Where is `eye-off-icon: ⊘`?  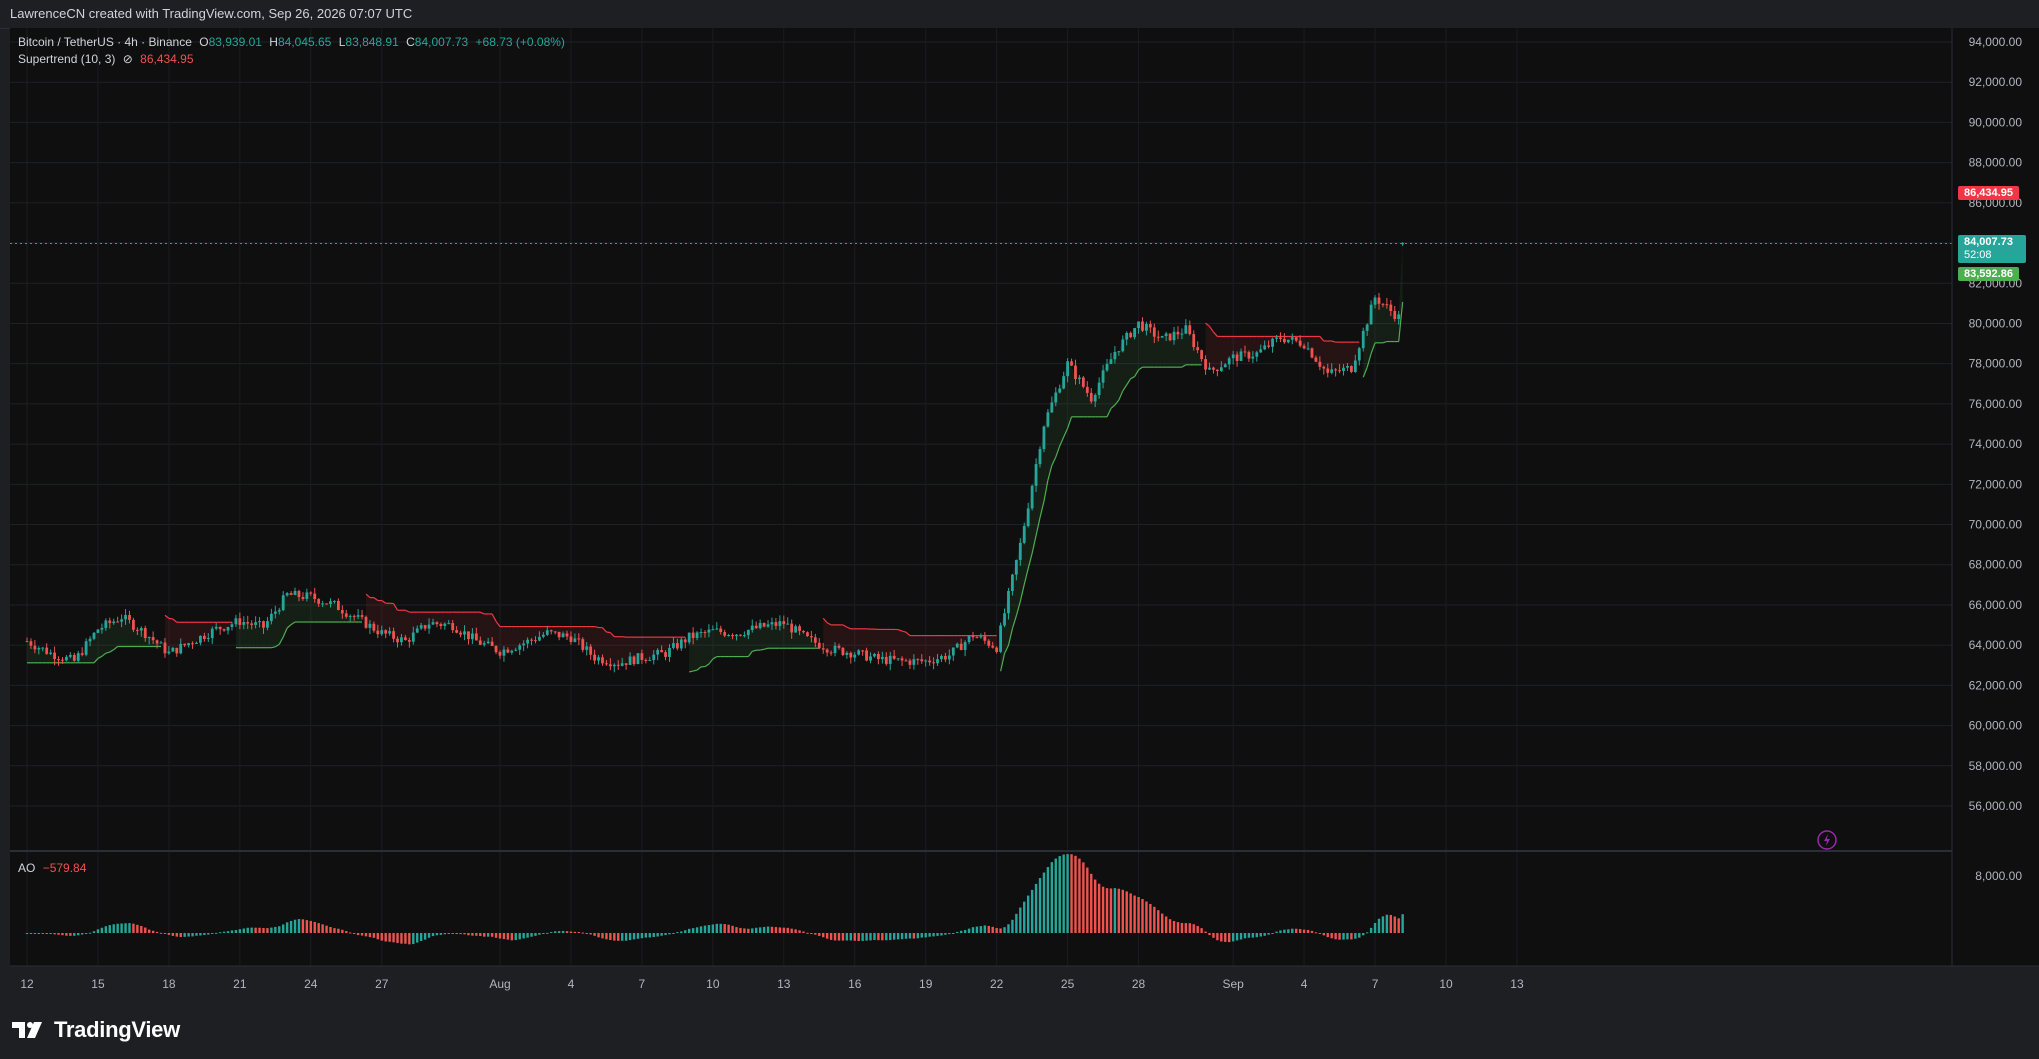 eye-off-icon: ⊘ is located at coordinates (127, 59).